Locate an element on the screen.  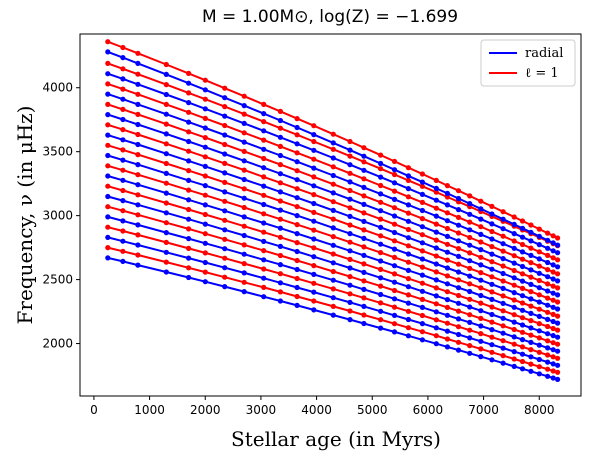
x-tick-label: 4000 is located at coordinates (316, 410).